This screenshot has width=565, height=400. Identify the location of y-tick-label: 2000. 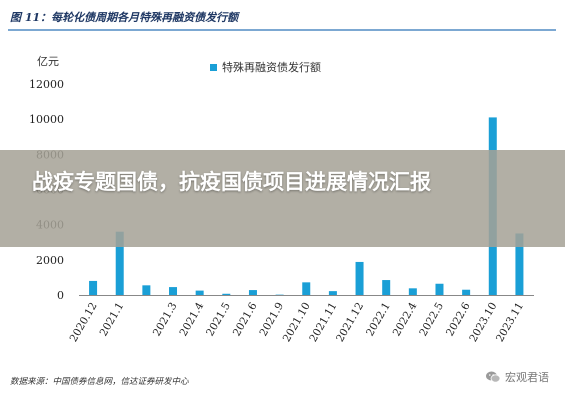
(50, 260).